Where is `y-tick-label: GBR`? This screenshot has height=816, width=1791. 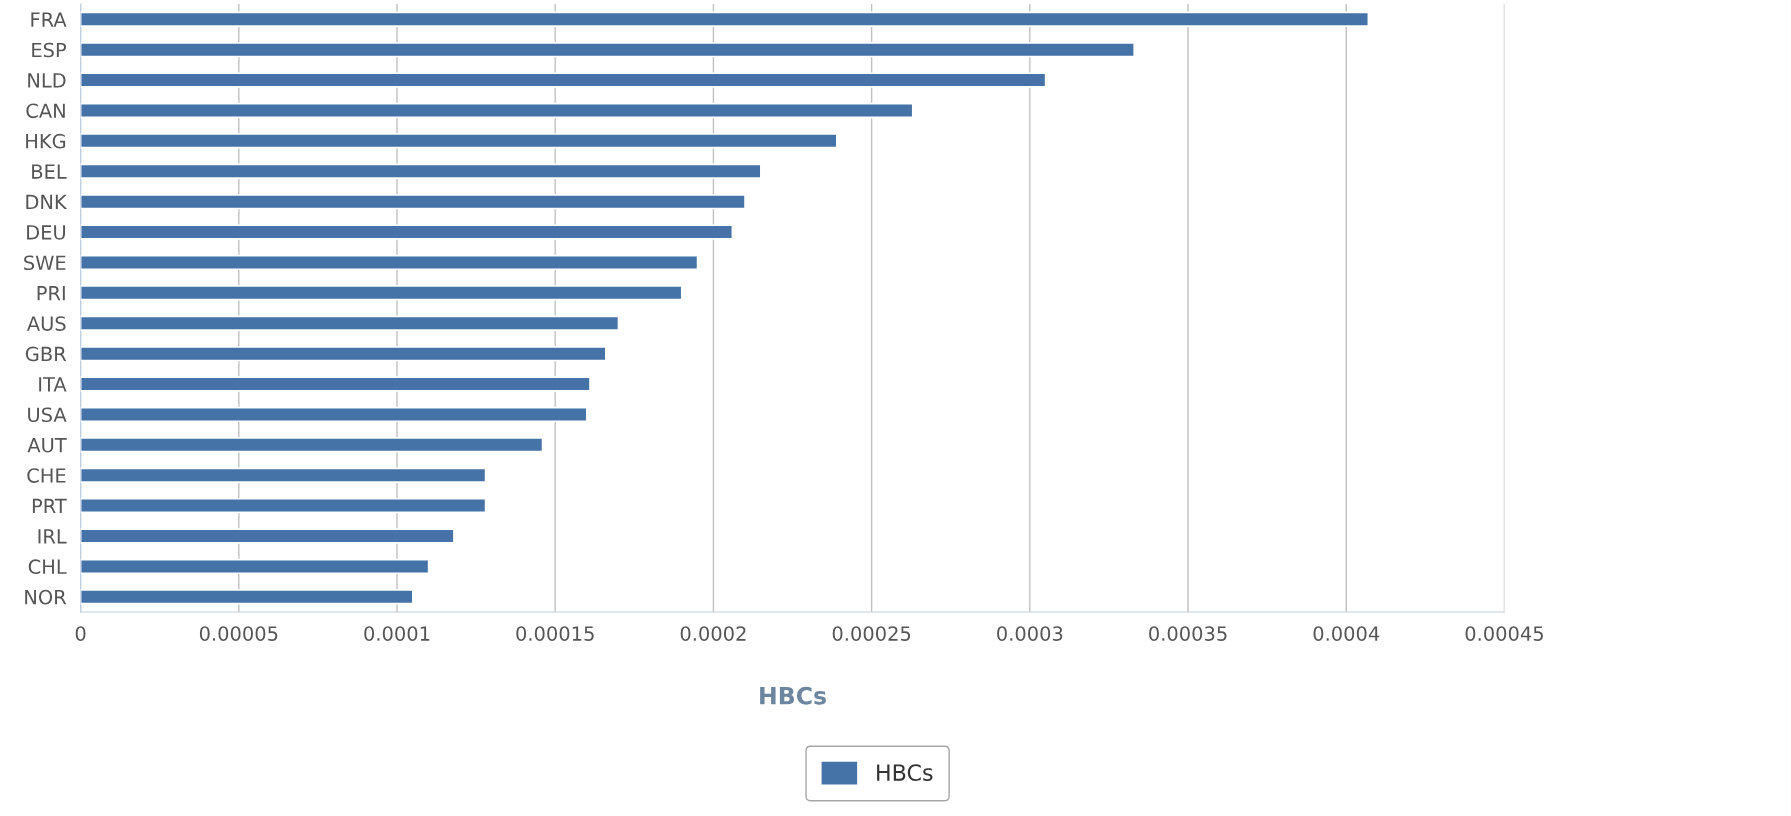
y-tick-label: GBR is located at coordinates (46, 354).